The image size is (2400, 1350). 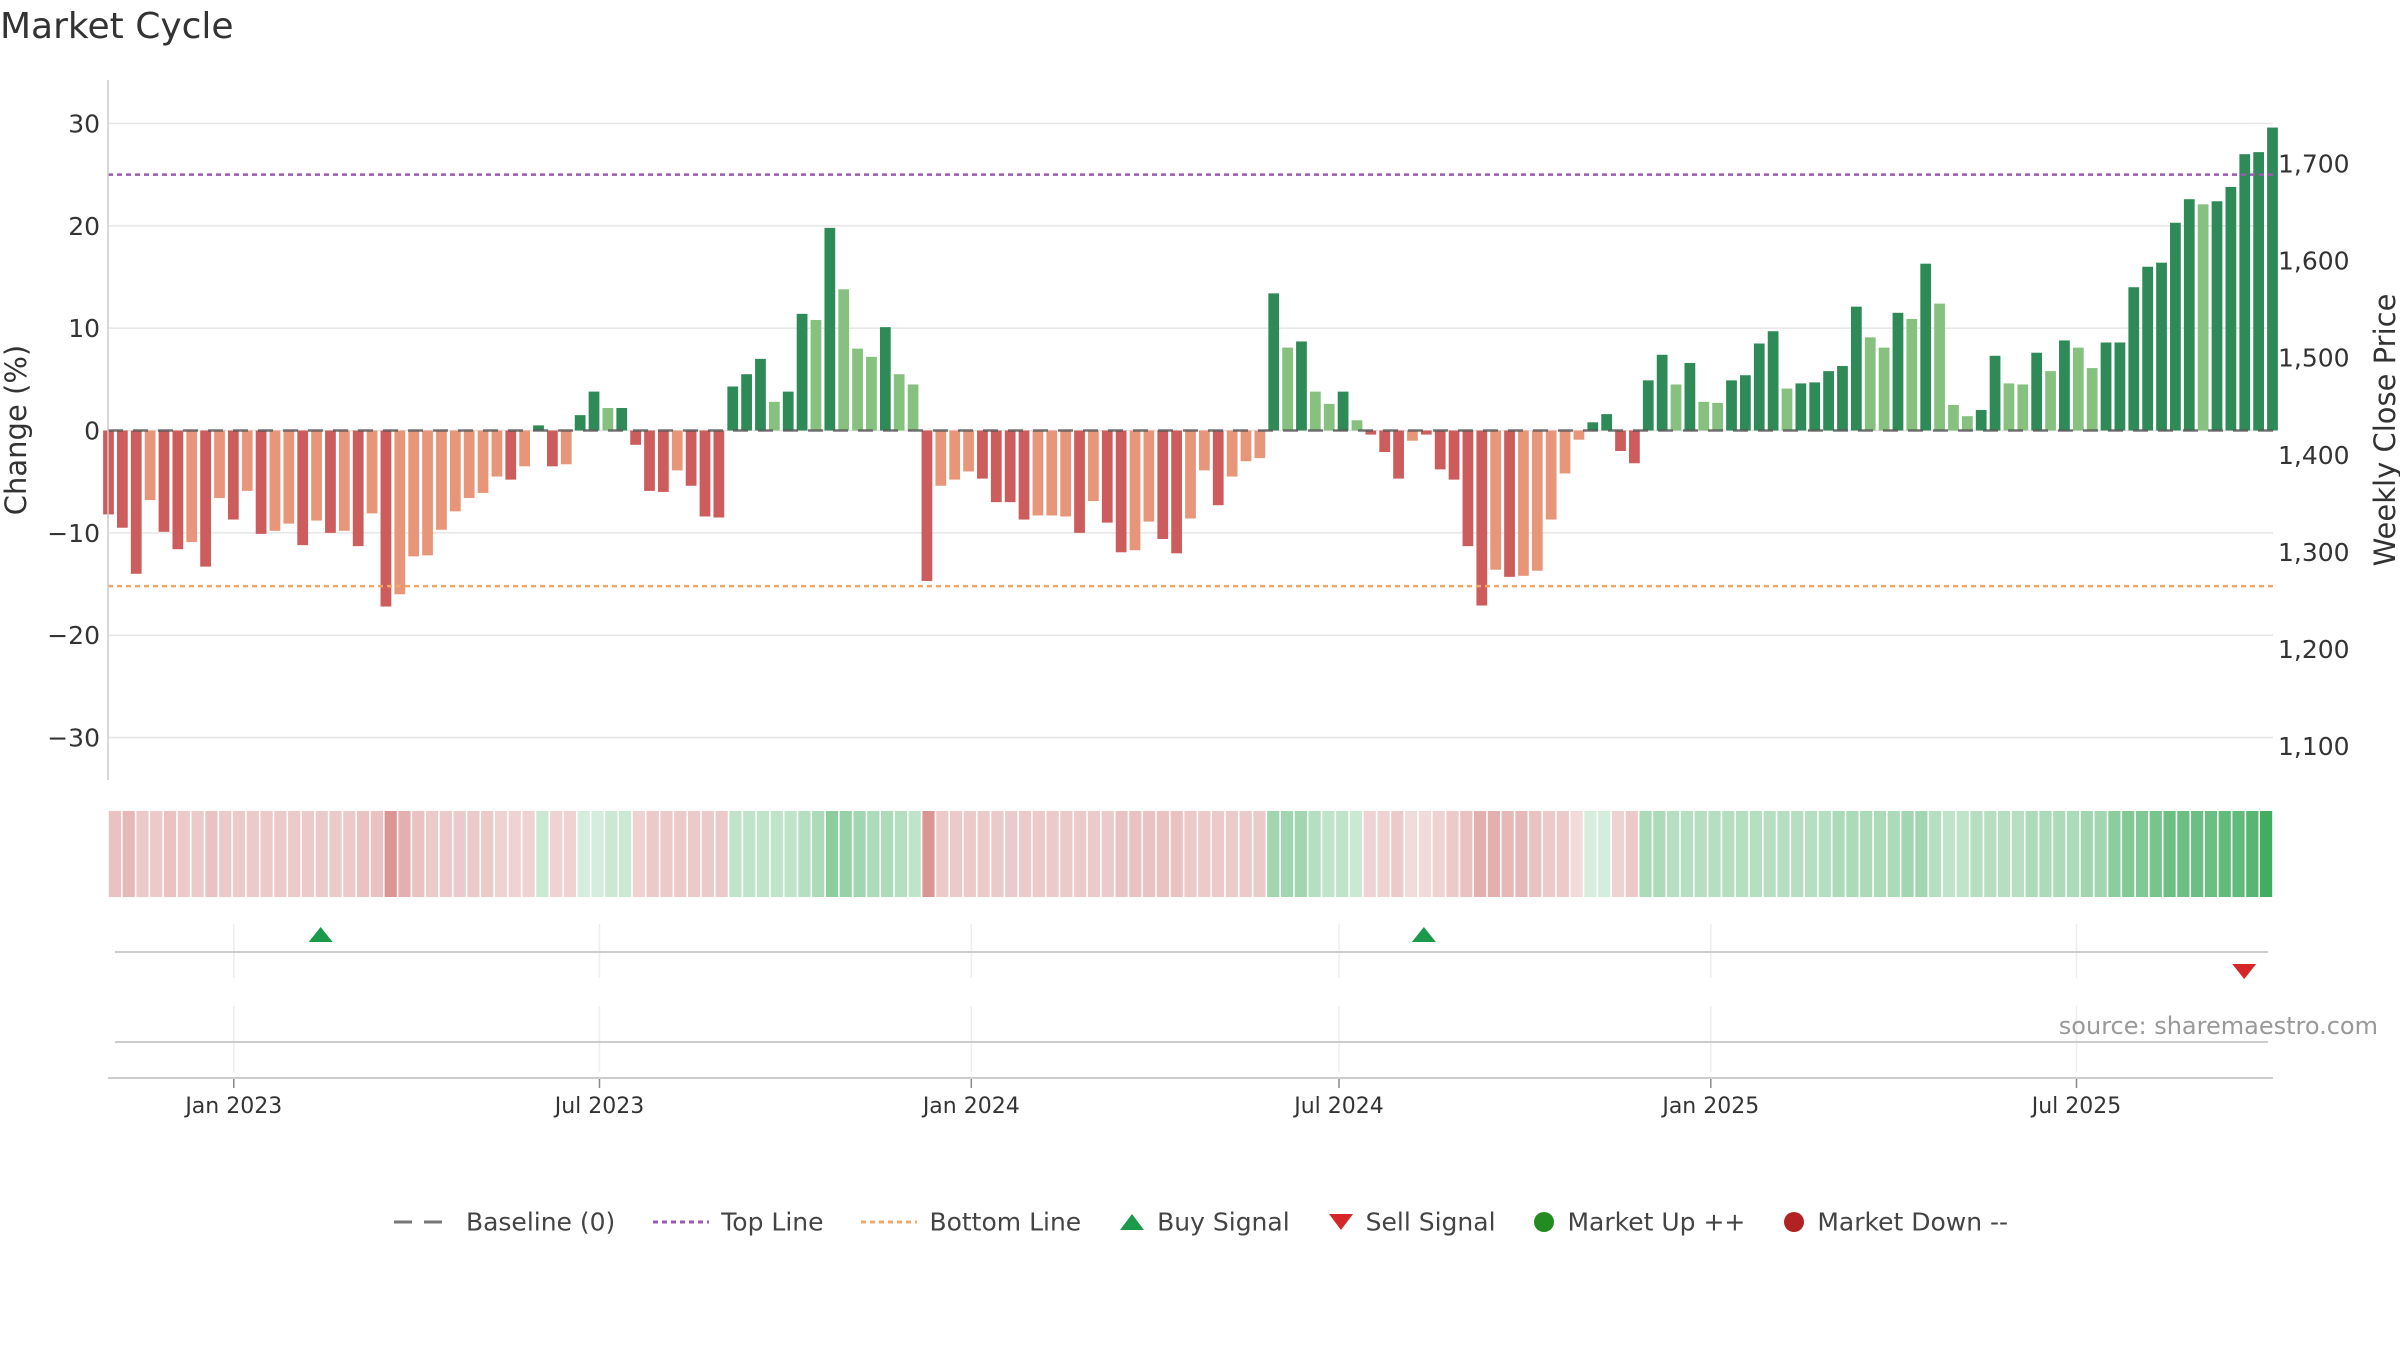 I want to click on circle-icon, so click(x=1544, y=1221).